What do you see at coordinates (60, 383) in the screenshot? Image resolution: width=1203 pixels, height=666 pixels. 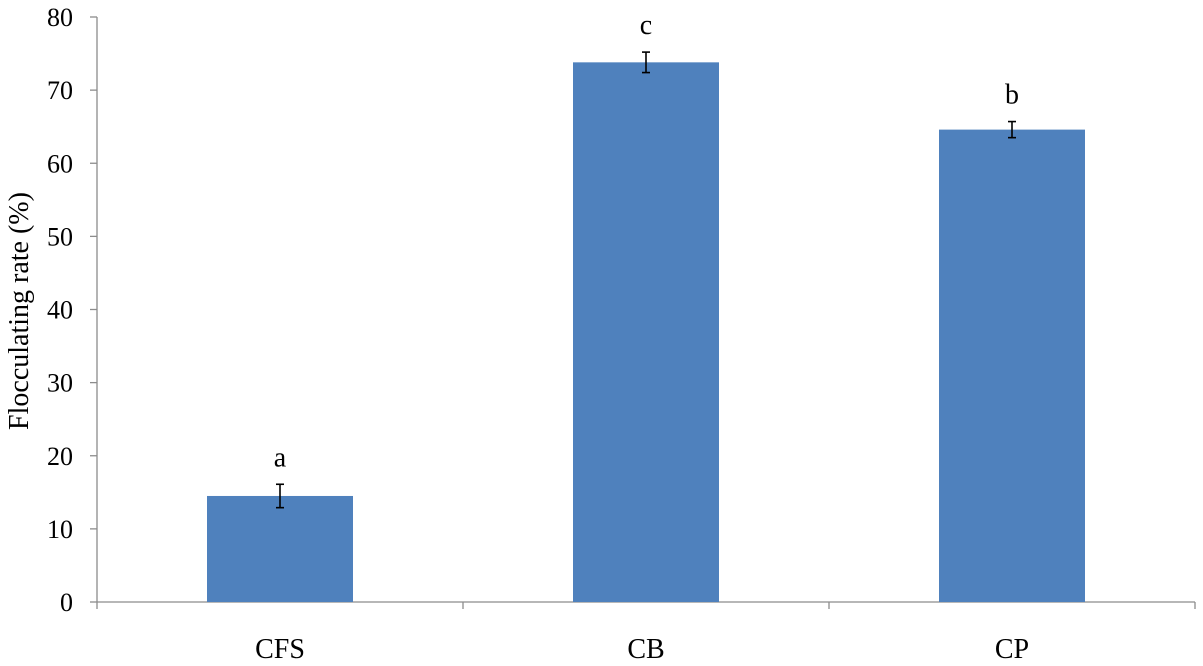 I see `y-tick-label: 30` at bounding box center [60, 383].